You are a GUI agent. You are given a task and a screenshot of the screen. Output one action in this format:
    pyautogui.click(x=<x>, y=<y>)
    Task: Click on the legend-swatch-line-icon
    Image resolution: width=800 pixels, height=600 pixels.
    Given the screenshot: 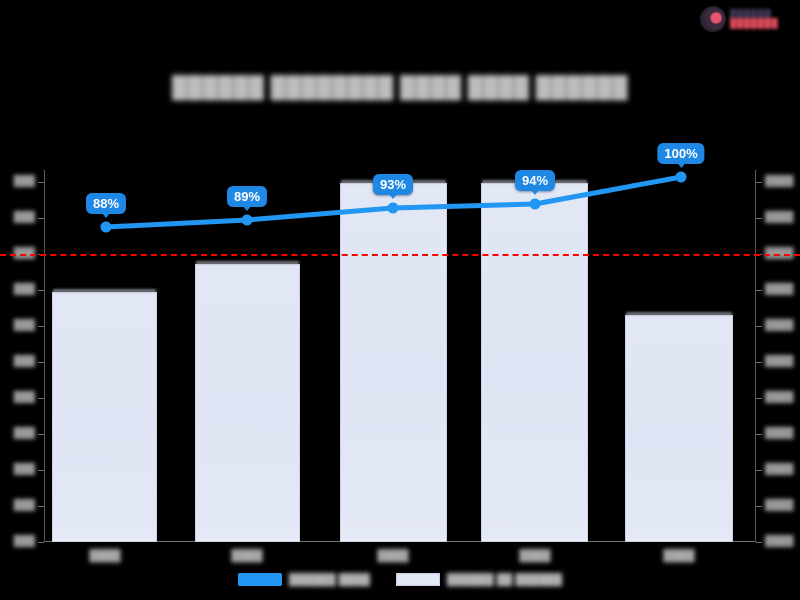 What is the action you would take?
    pyautogui.click(x=259, y=579)
    